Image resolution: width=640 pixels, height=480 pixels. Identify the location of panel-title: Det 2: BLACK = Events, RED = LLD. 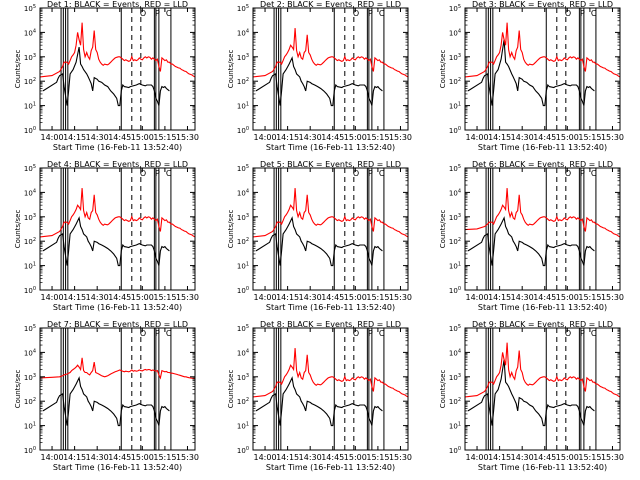
(330, 4).